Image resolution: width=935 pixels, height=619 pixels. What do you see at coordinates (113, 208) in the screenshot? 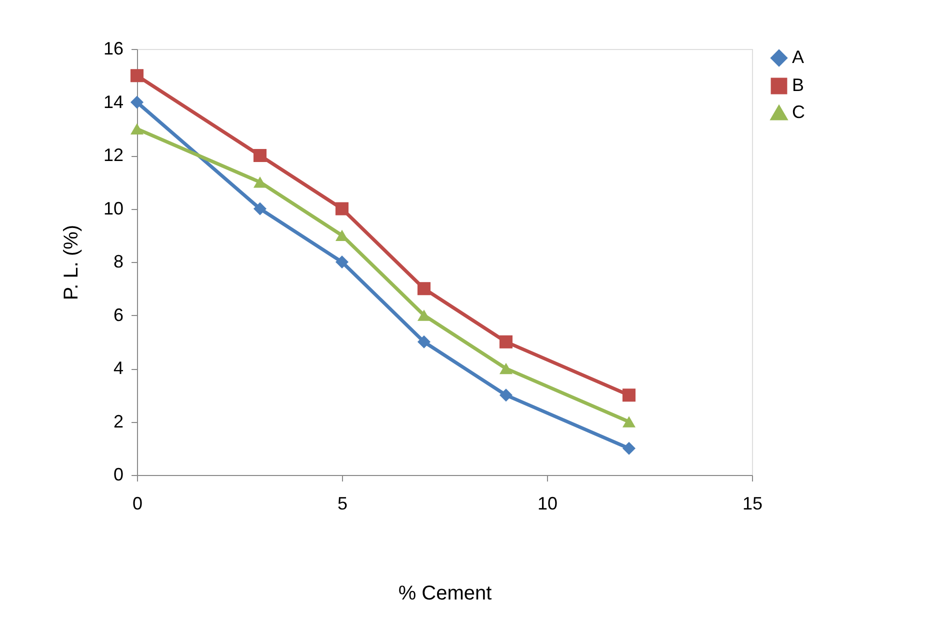
I see `y-tick-label: 10` at bounding box center [113, 208].